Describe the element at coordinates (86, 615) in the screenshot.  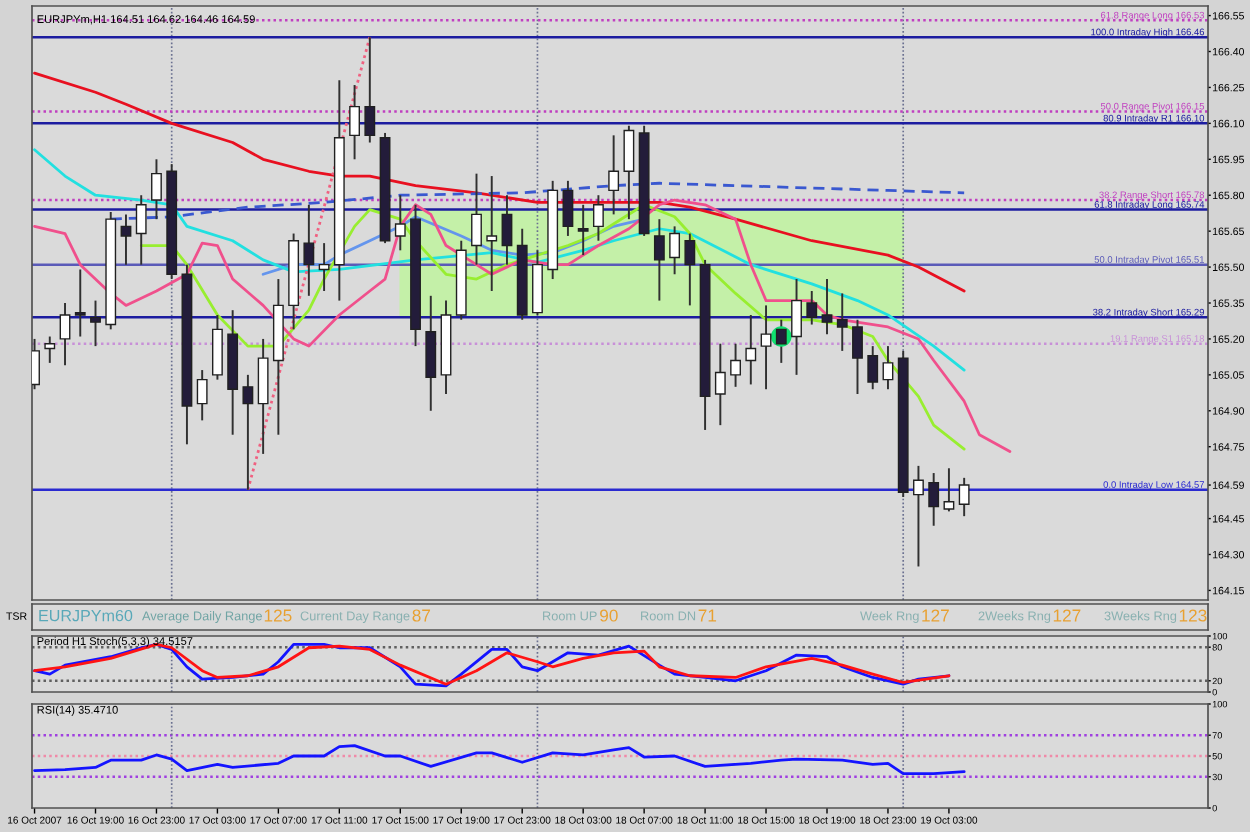
I see `text: EURJPYm60` at that location.